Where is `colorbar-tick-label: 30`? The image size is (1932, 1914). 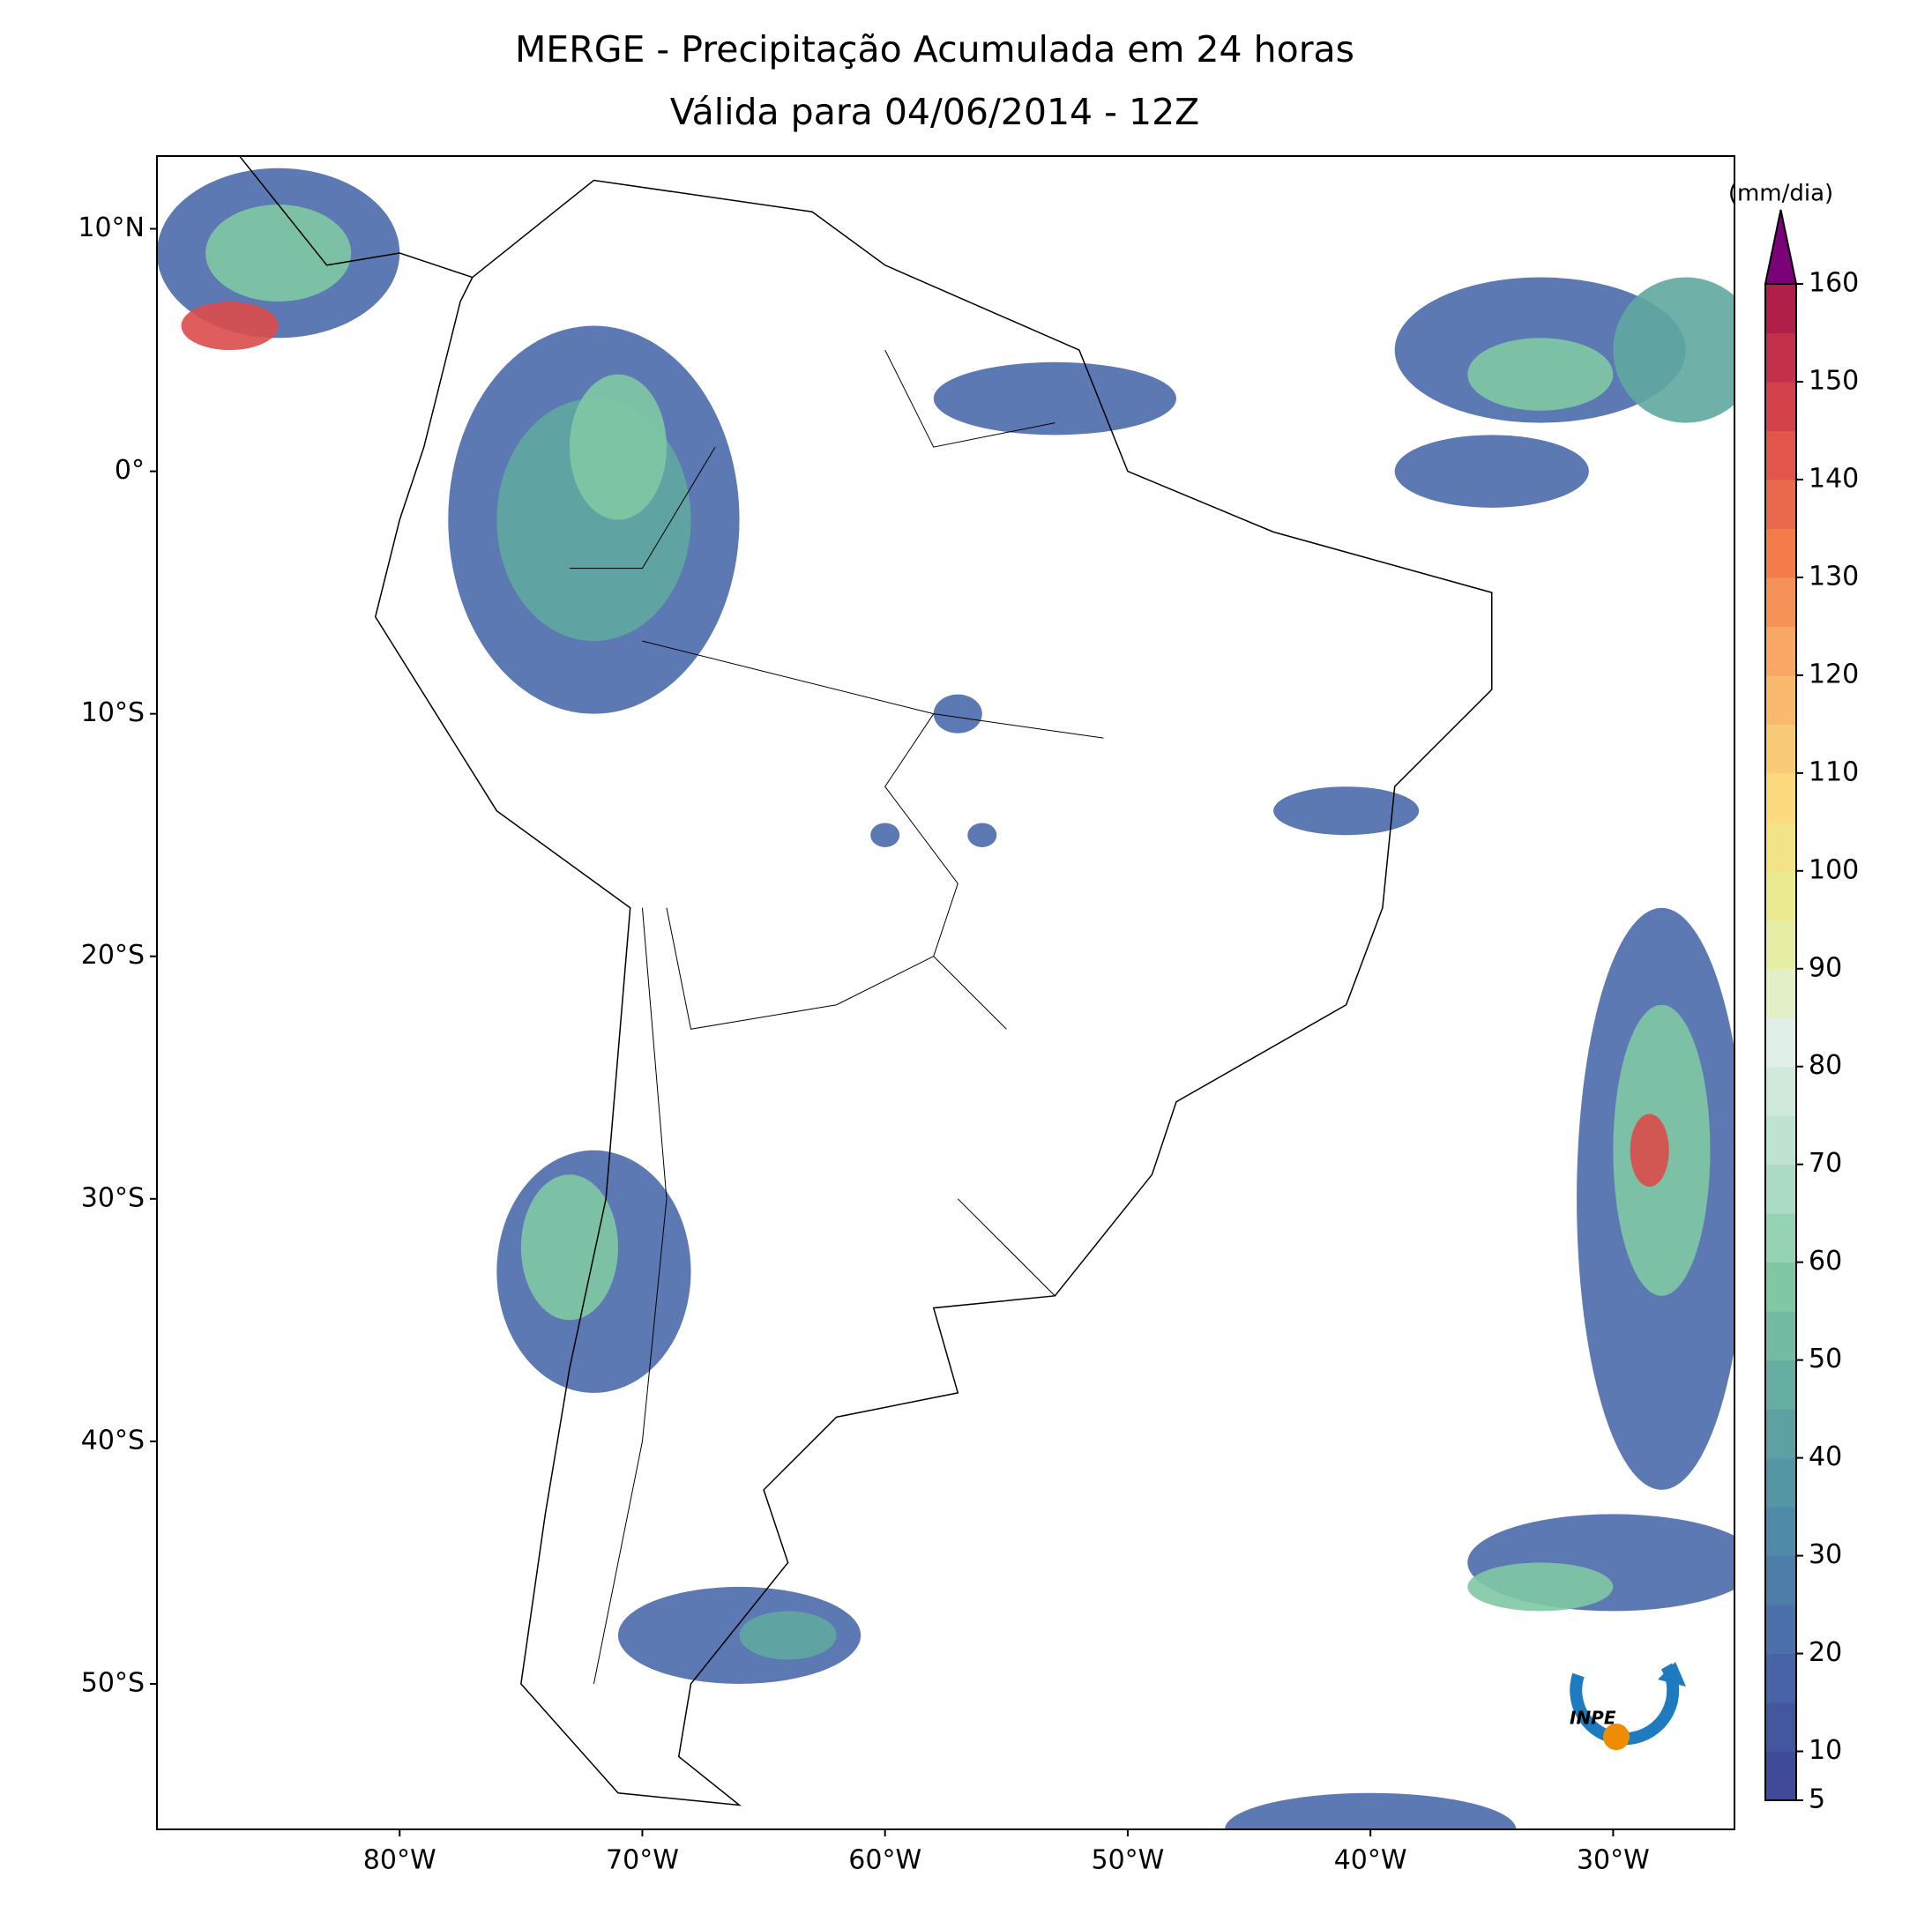 colorbar-tick-label: 30 is located at coordinates (1825, 1554).